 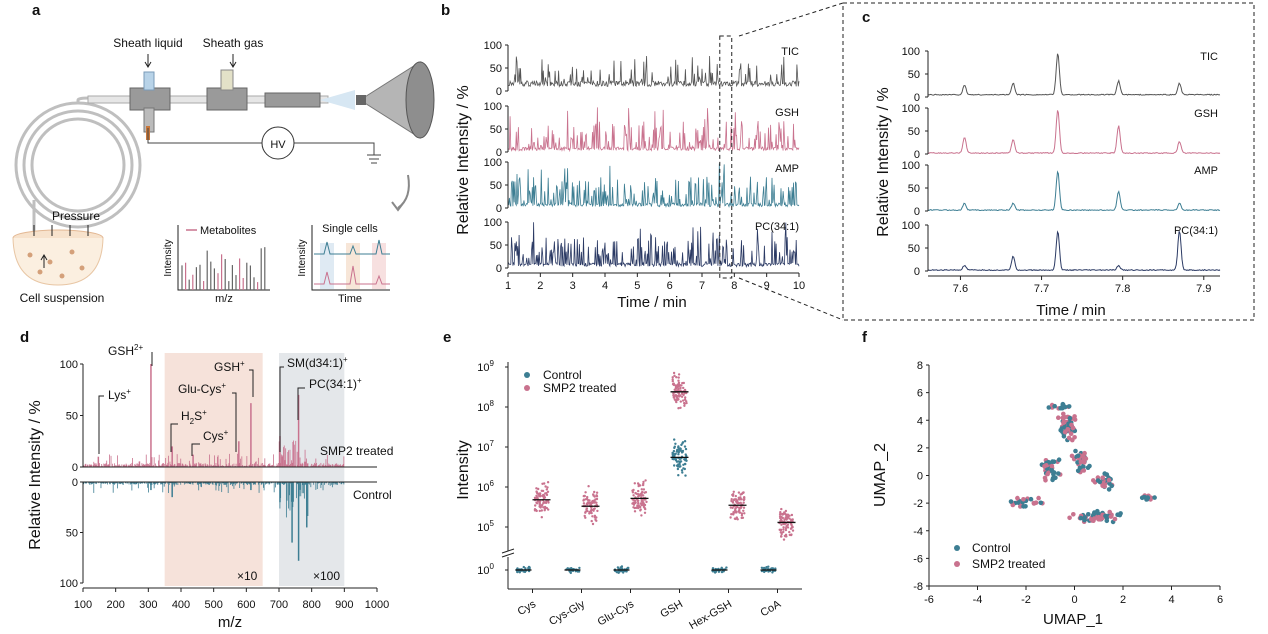 What do you see at coordinates (1074, 191) in the screenshot?
I see `zoom-trace-AMP` at bounding box center [1074, 191].